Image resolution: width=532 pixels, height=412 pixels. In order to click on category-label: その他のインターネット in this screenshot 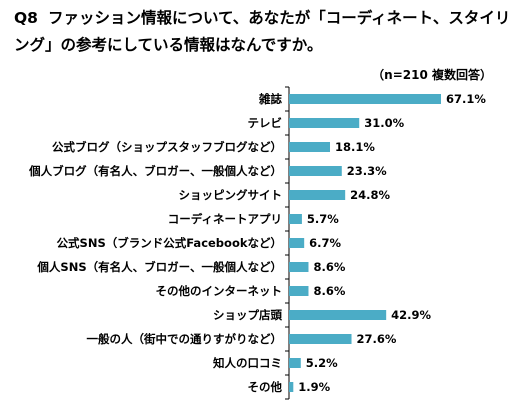, I will do `click(219, 291)`.